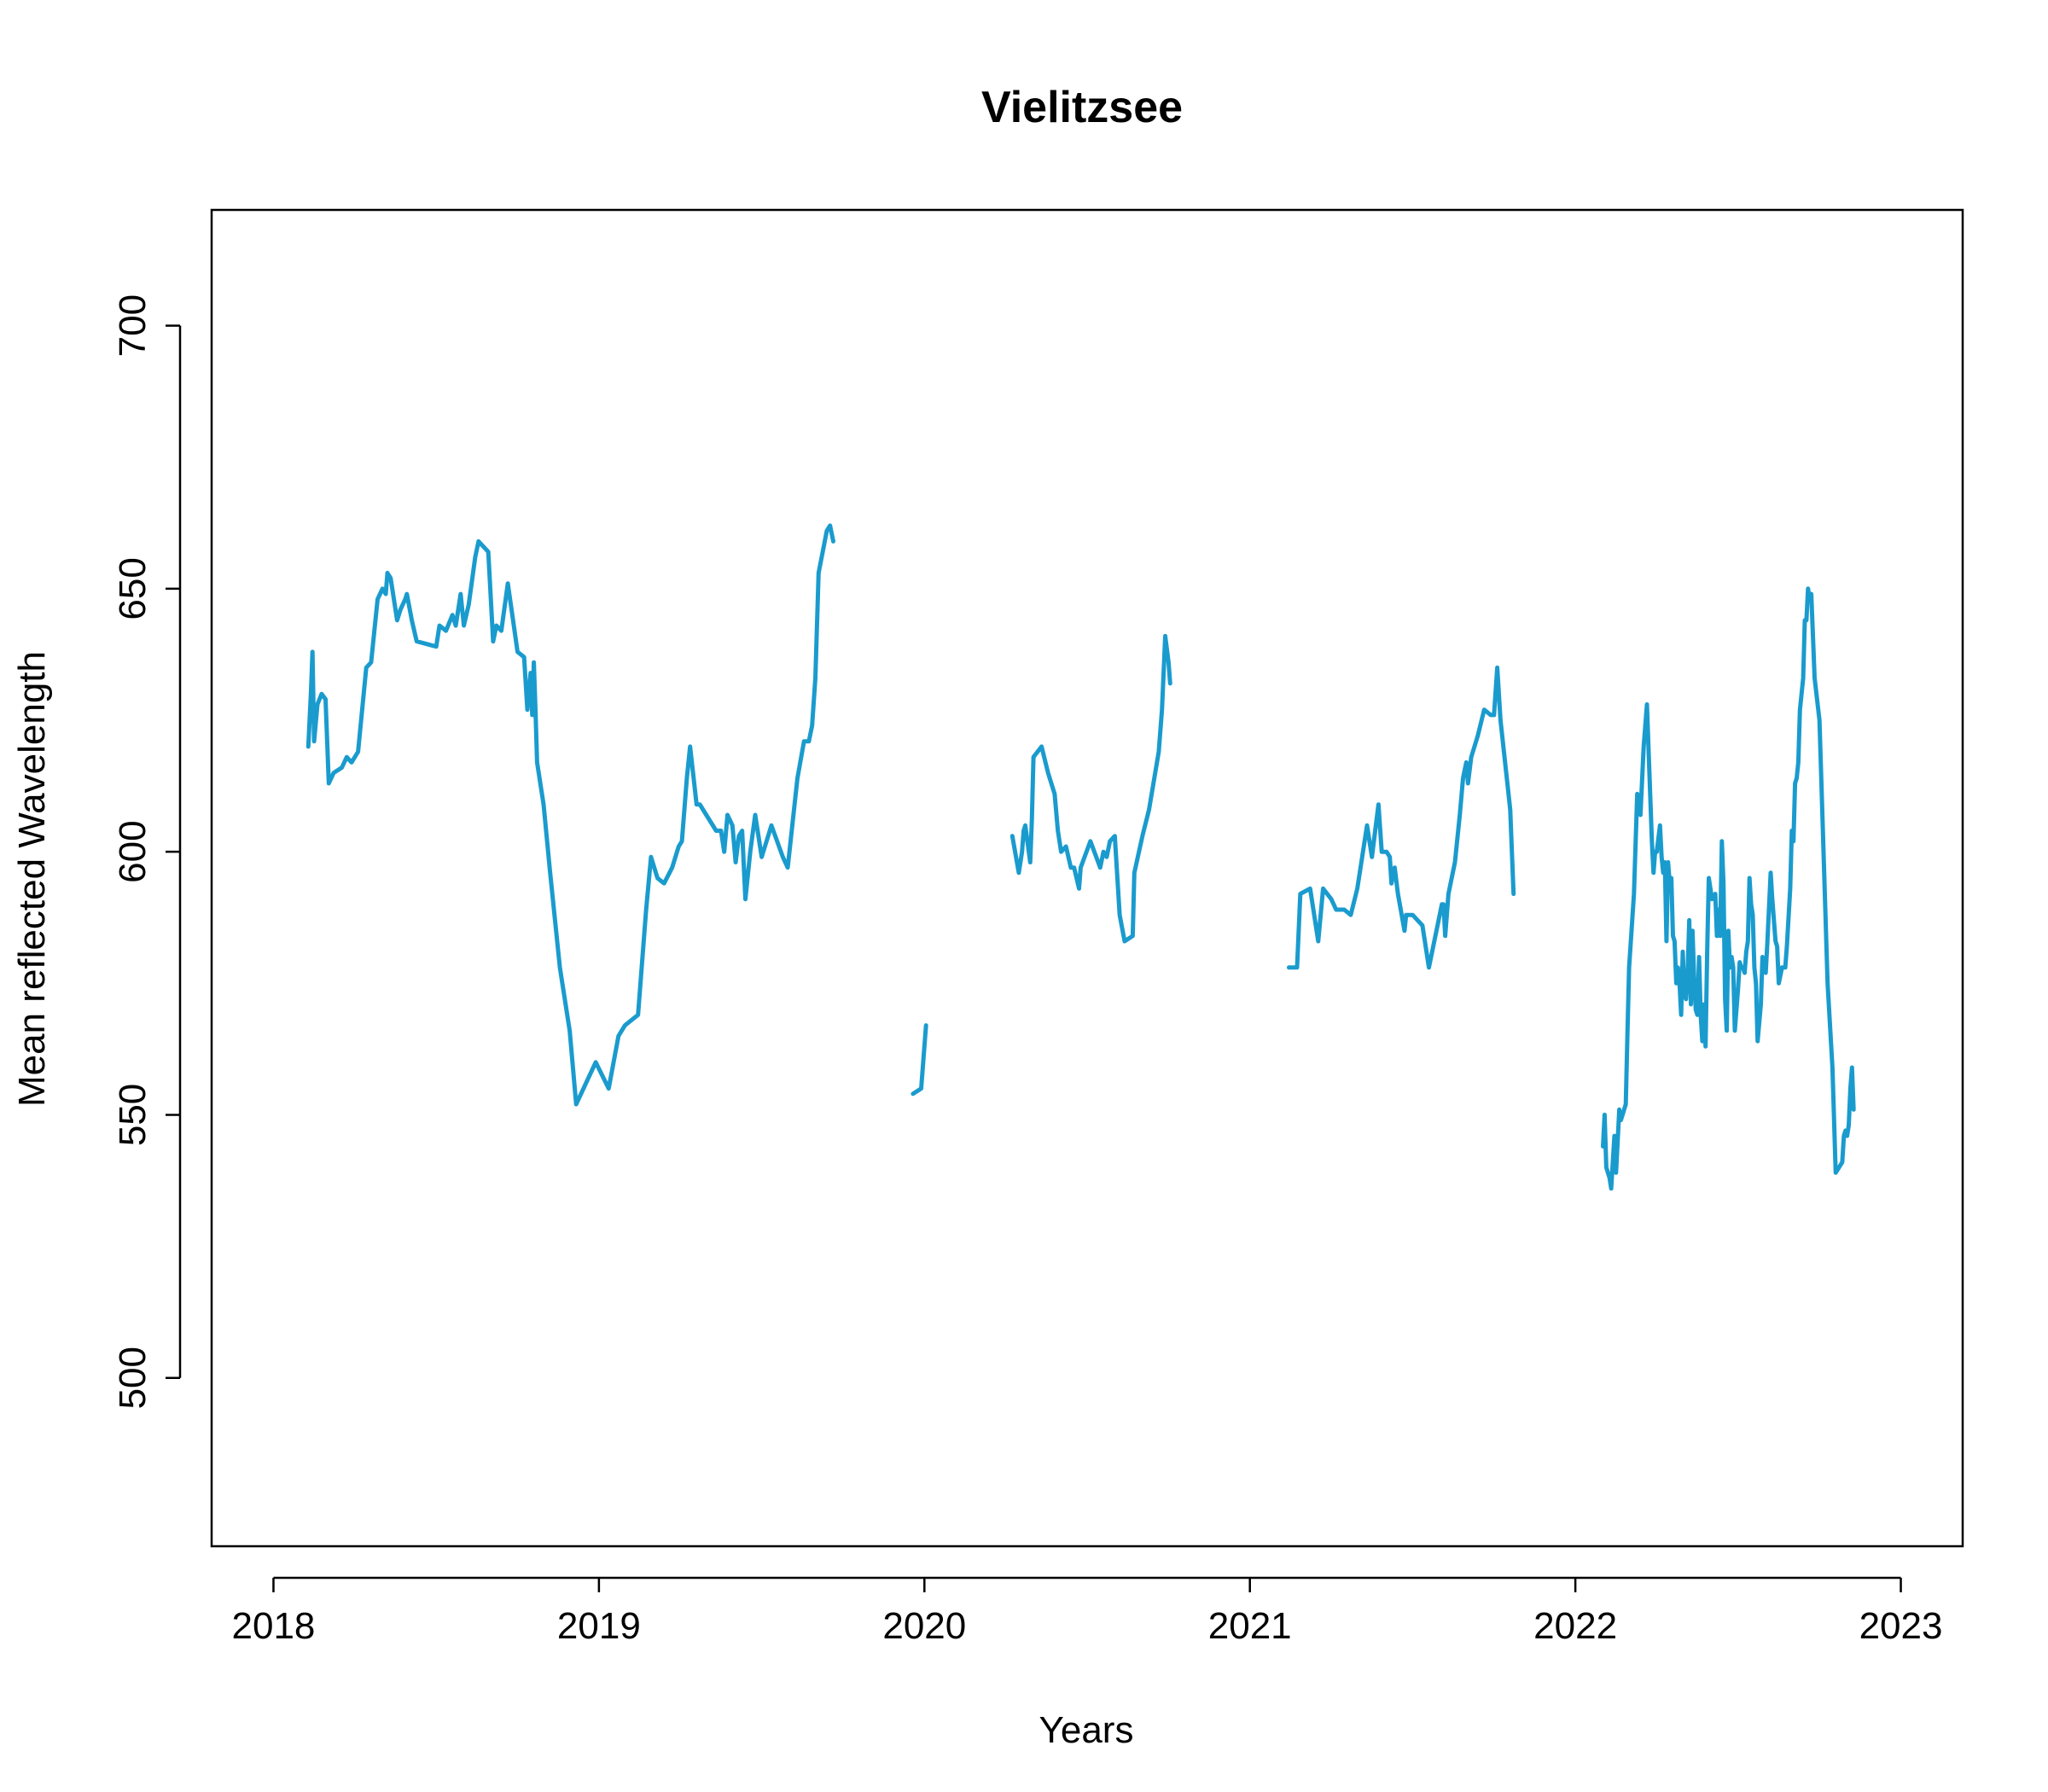 Image resolution: width=2048 pixels, height=1792 pixels. What do you see at coordinates (133, 325) in the screenshot?
I see `y-tick-label-700: 700` at bounding box center [133, 325].